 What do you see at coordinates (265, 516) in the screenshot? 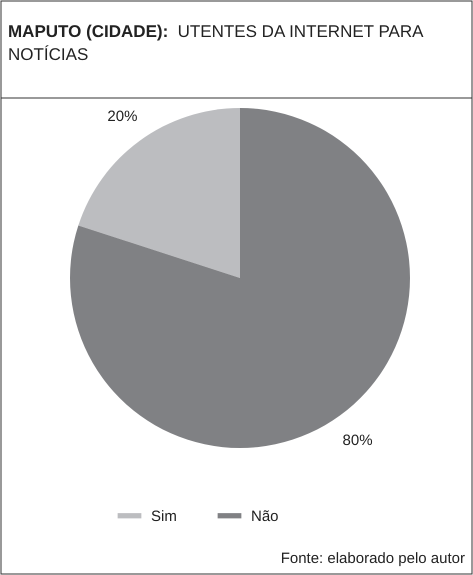
I see `legend-label: Não` at bounding box center [265, 516].